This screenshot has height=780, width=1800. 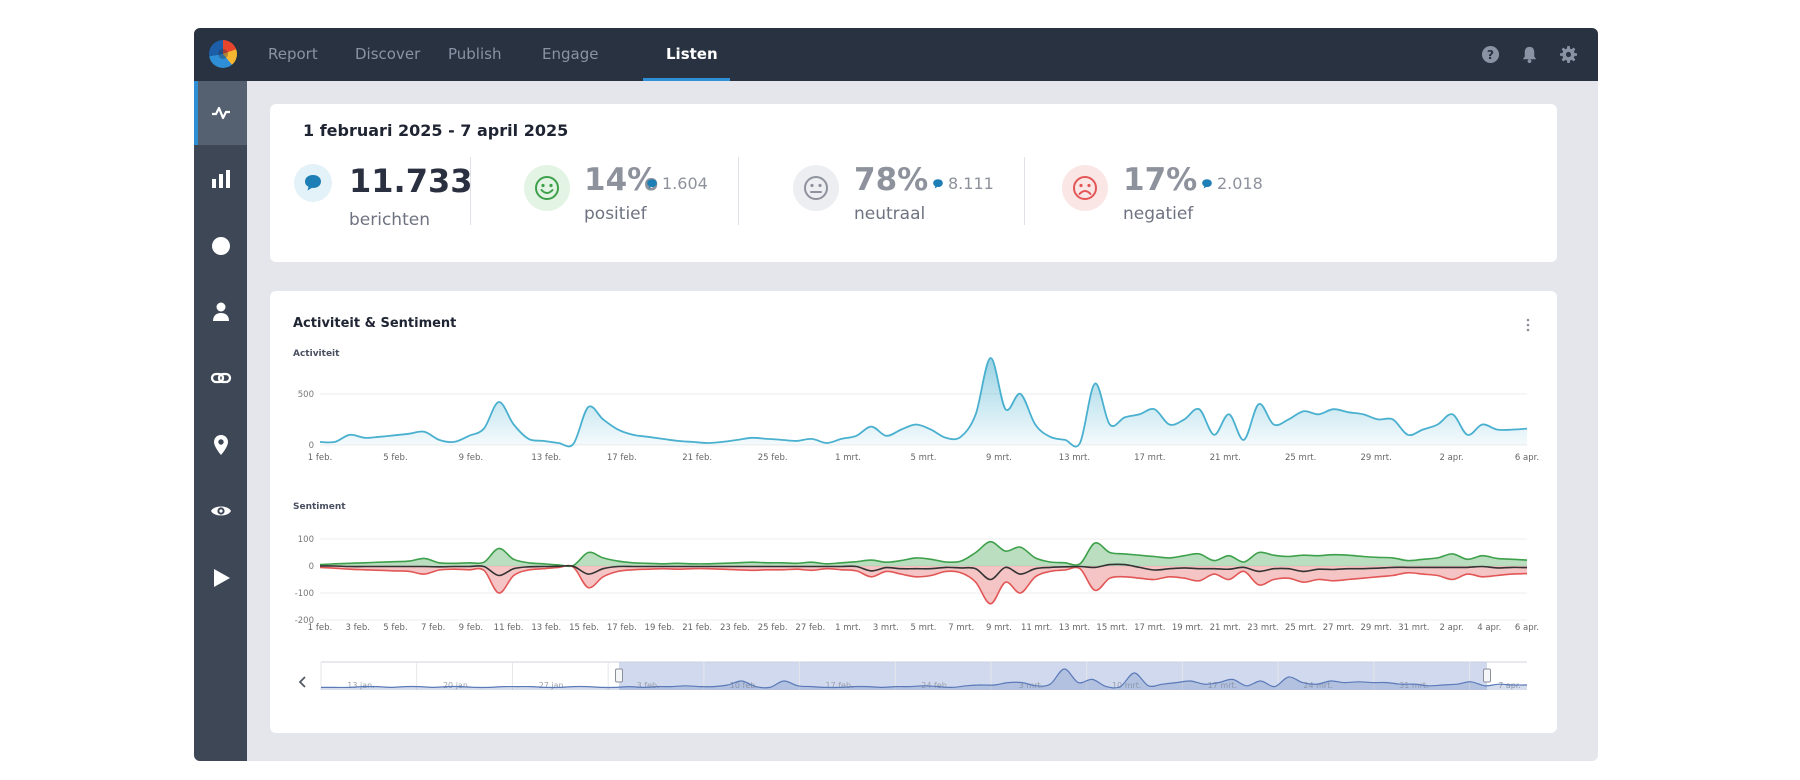 I want to click on navigator-tick-label: 7 apr., so click(x=1509, y=685).